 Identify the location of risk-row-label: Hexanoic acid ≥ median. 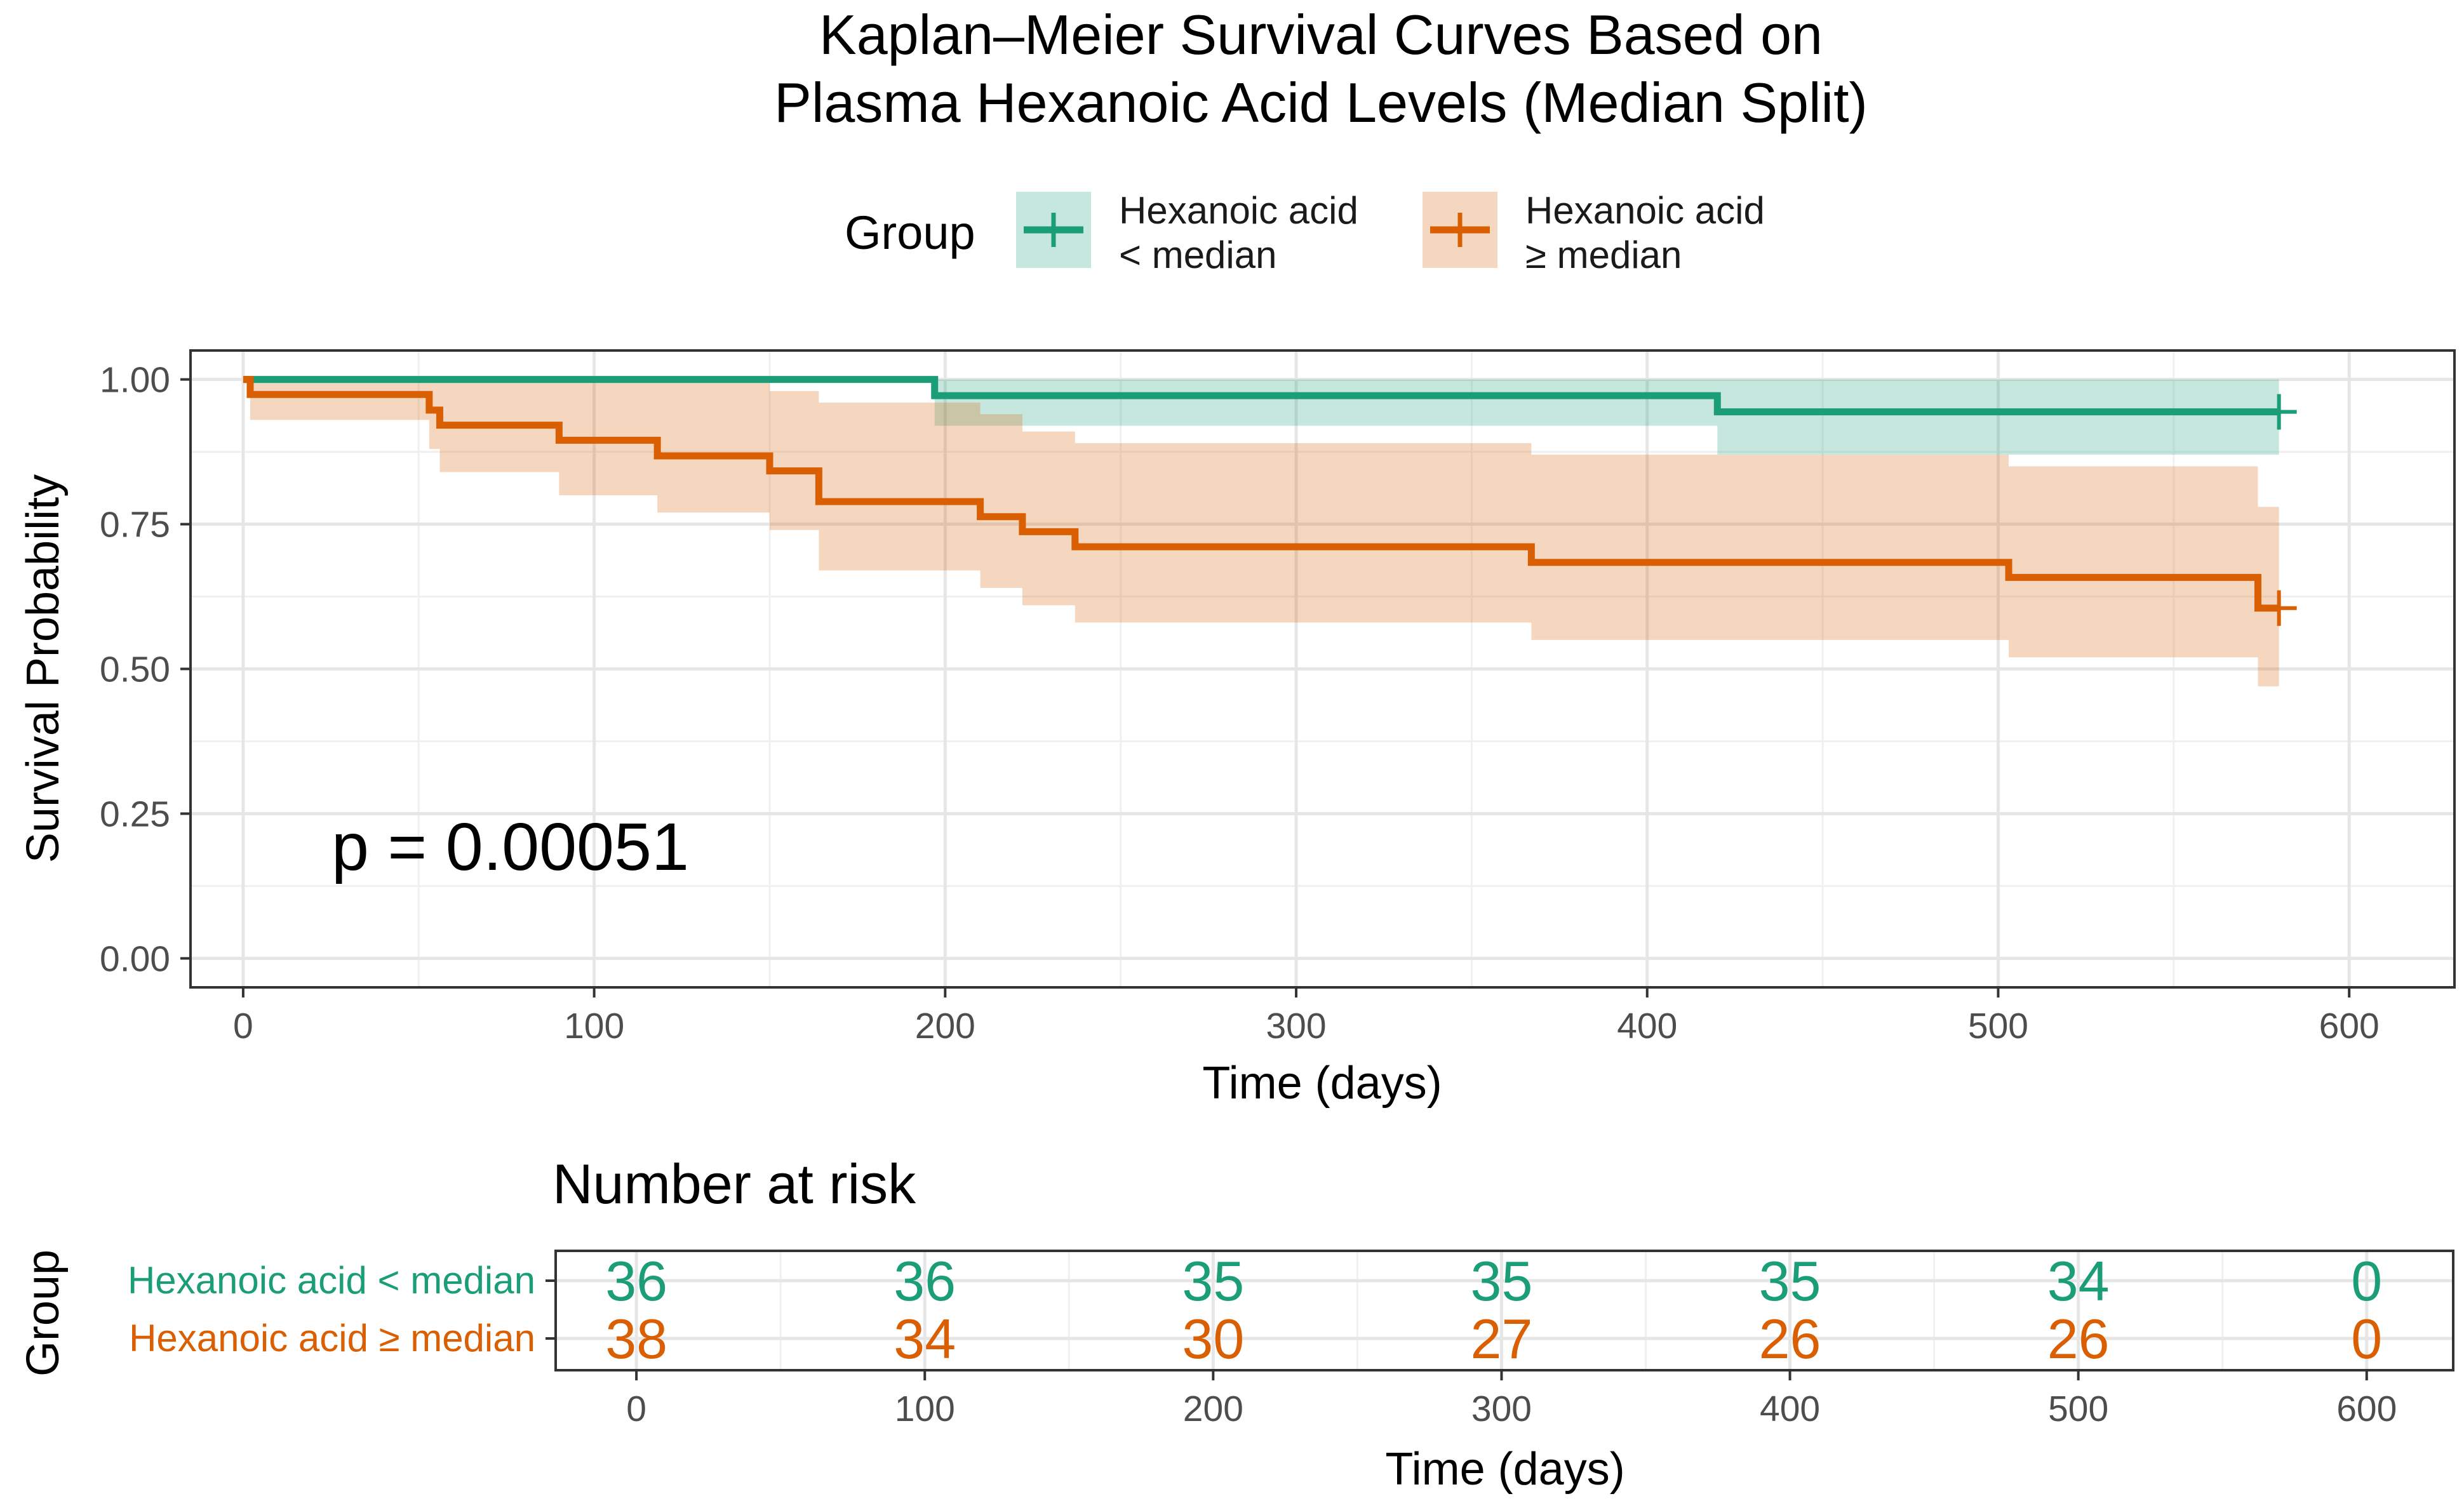
(332, 1338).